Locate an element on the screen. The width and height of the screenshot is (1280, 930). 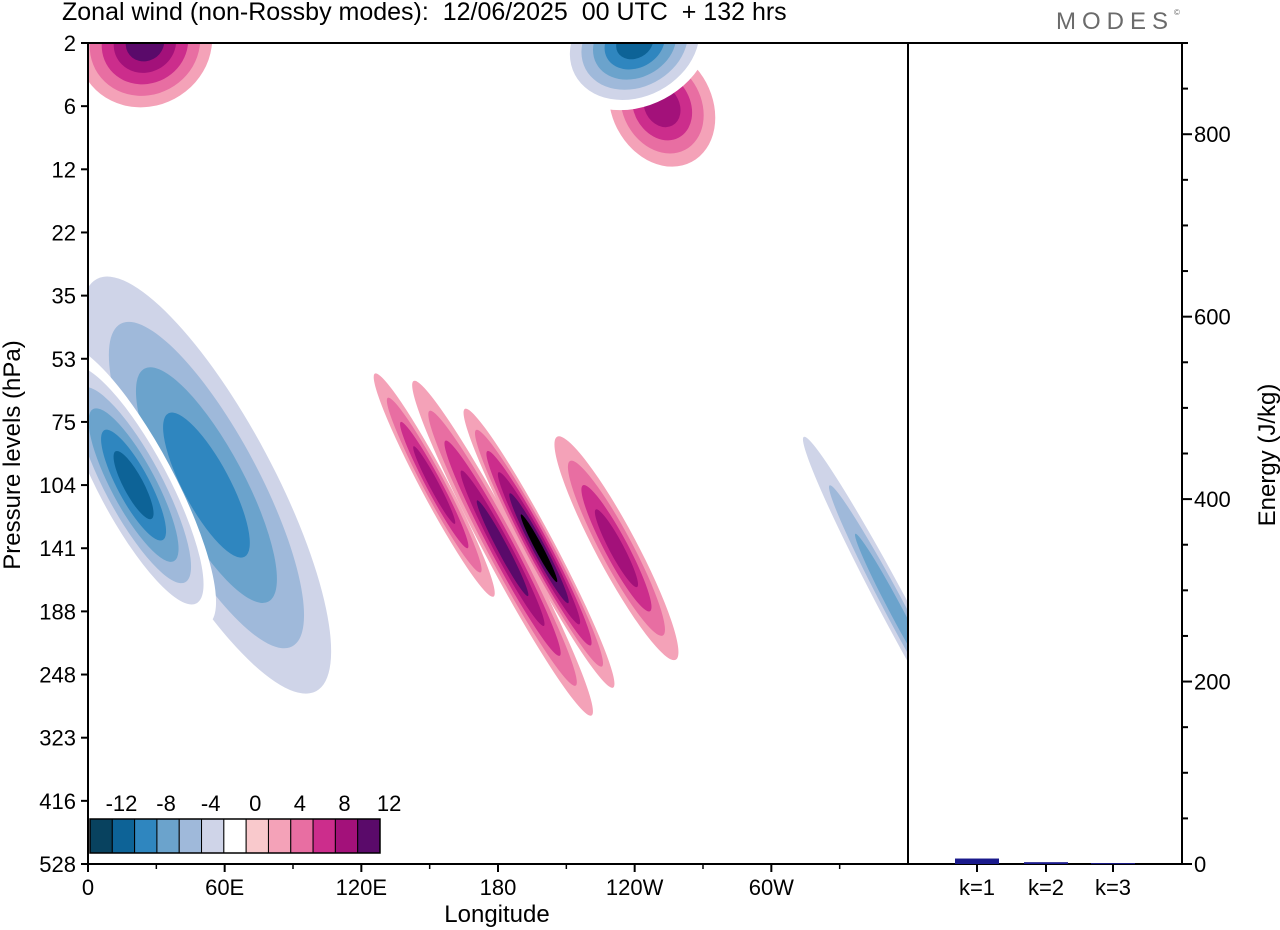
y-tick-label: 323 is located at coordinates (57, 738).